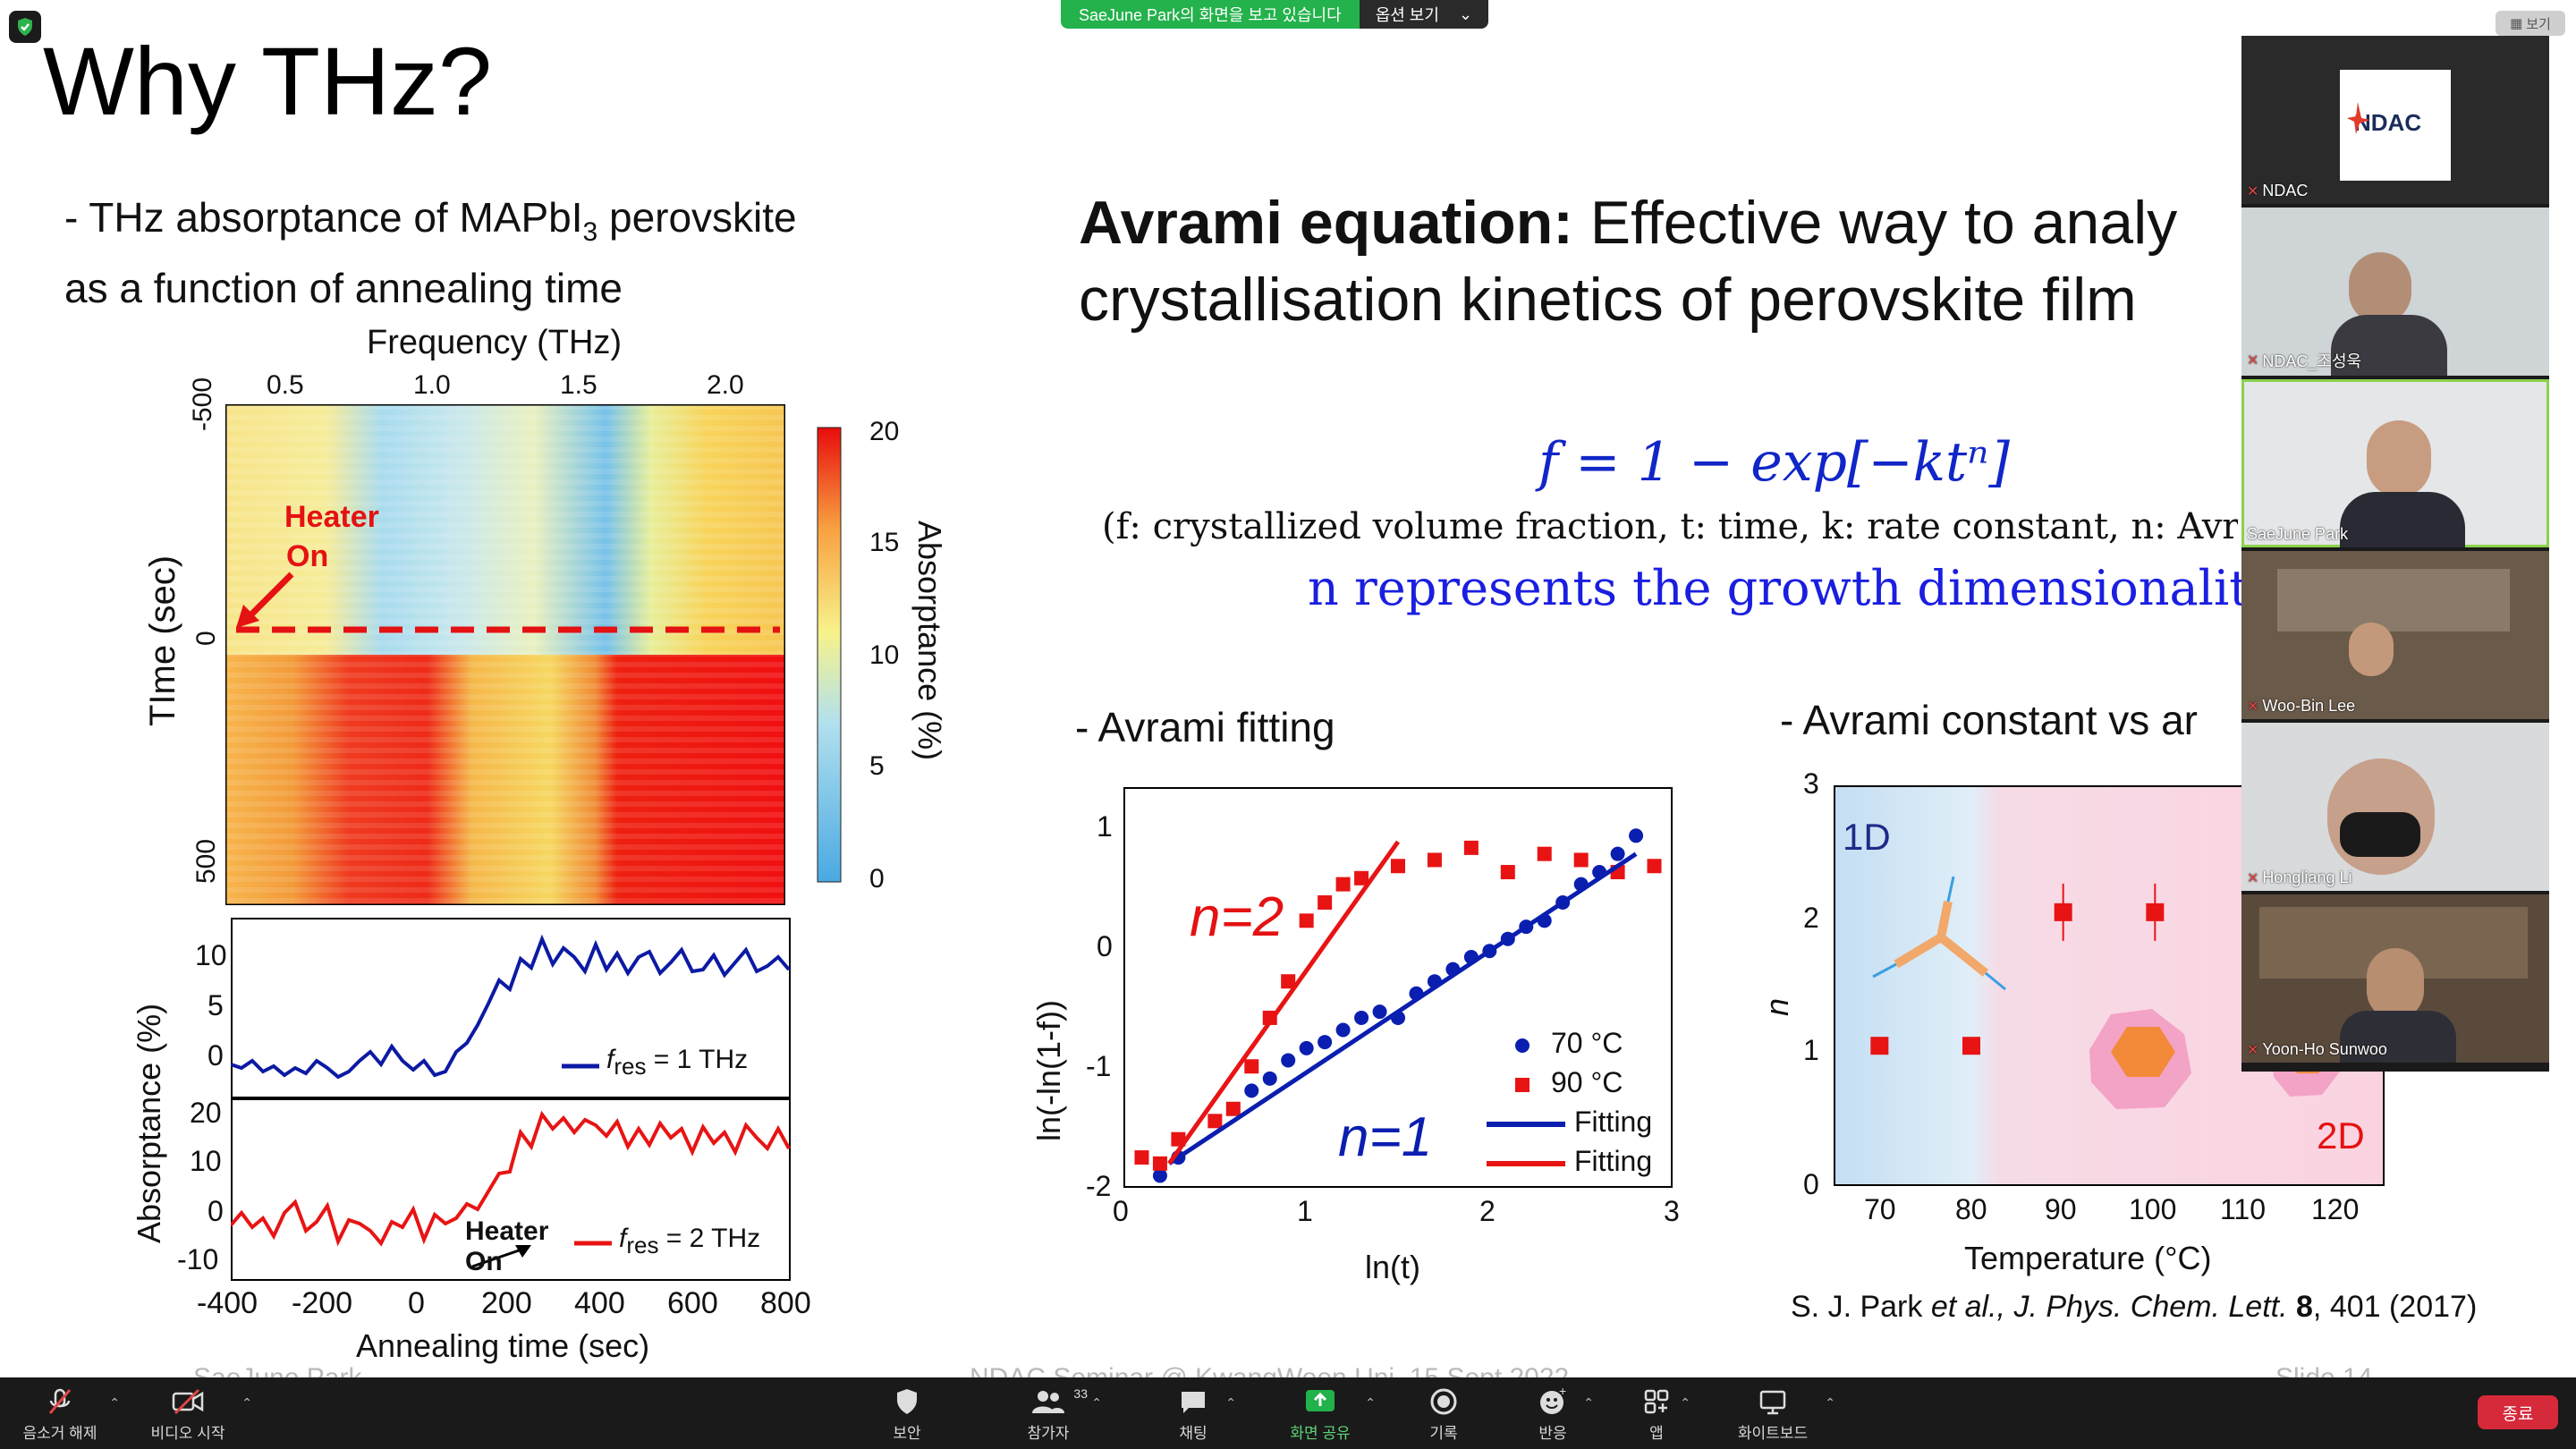 This screenshot has width=2576, height=1449. I want to click on const-xtick-110: 110, so click(2243, 1209).